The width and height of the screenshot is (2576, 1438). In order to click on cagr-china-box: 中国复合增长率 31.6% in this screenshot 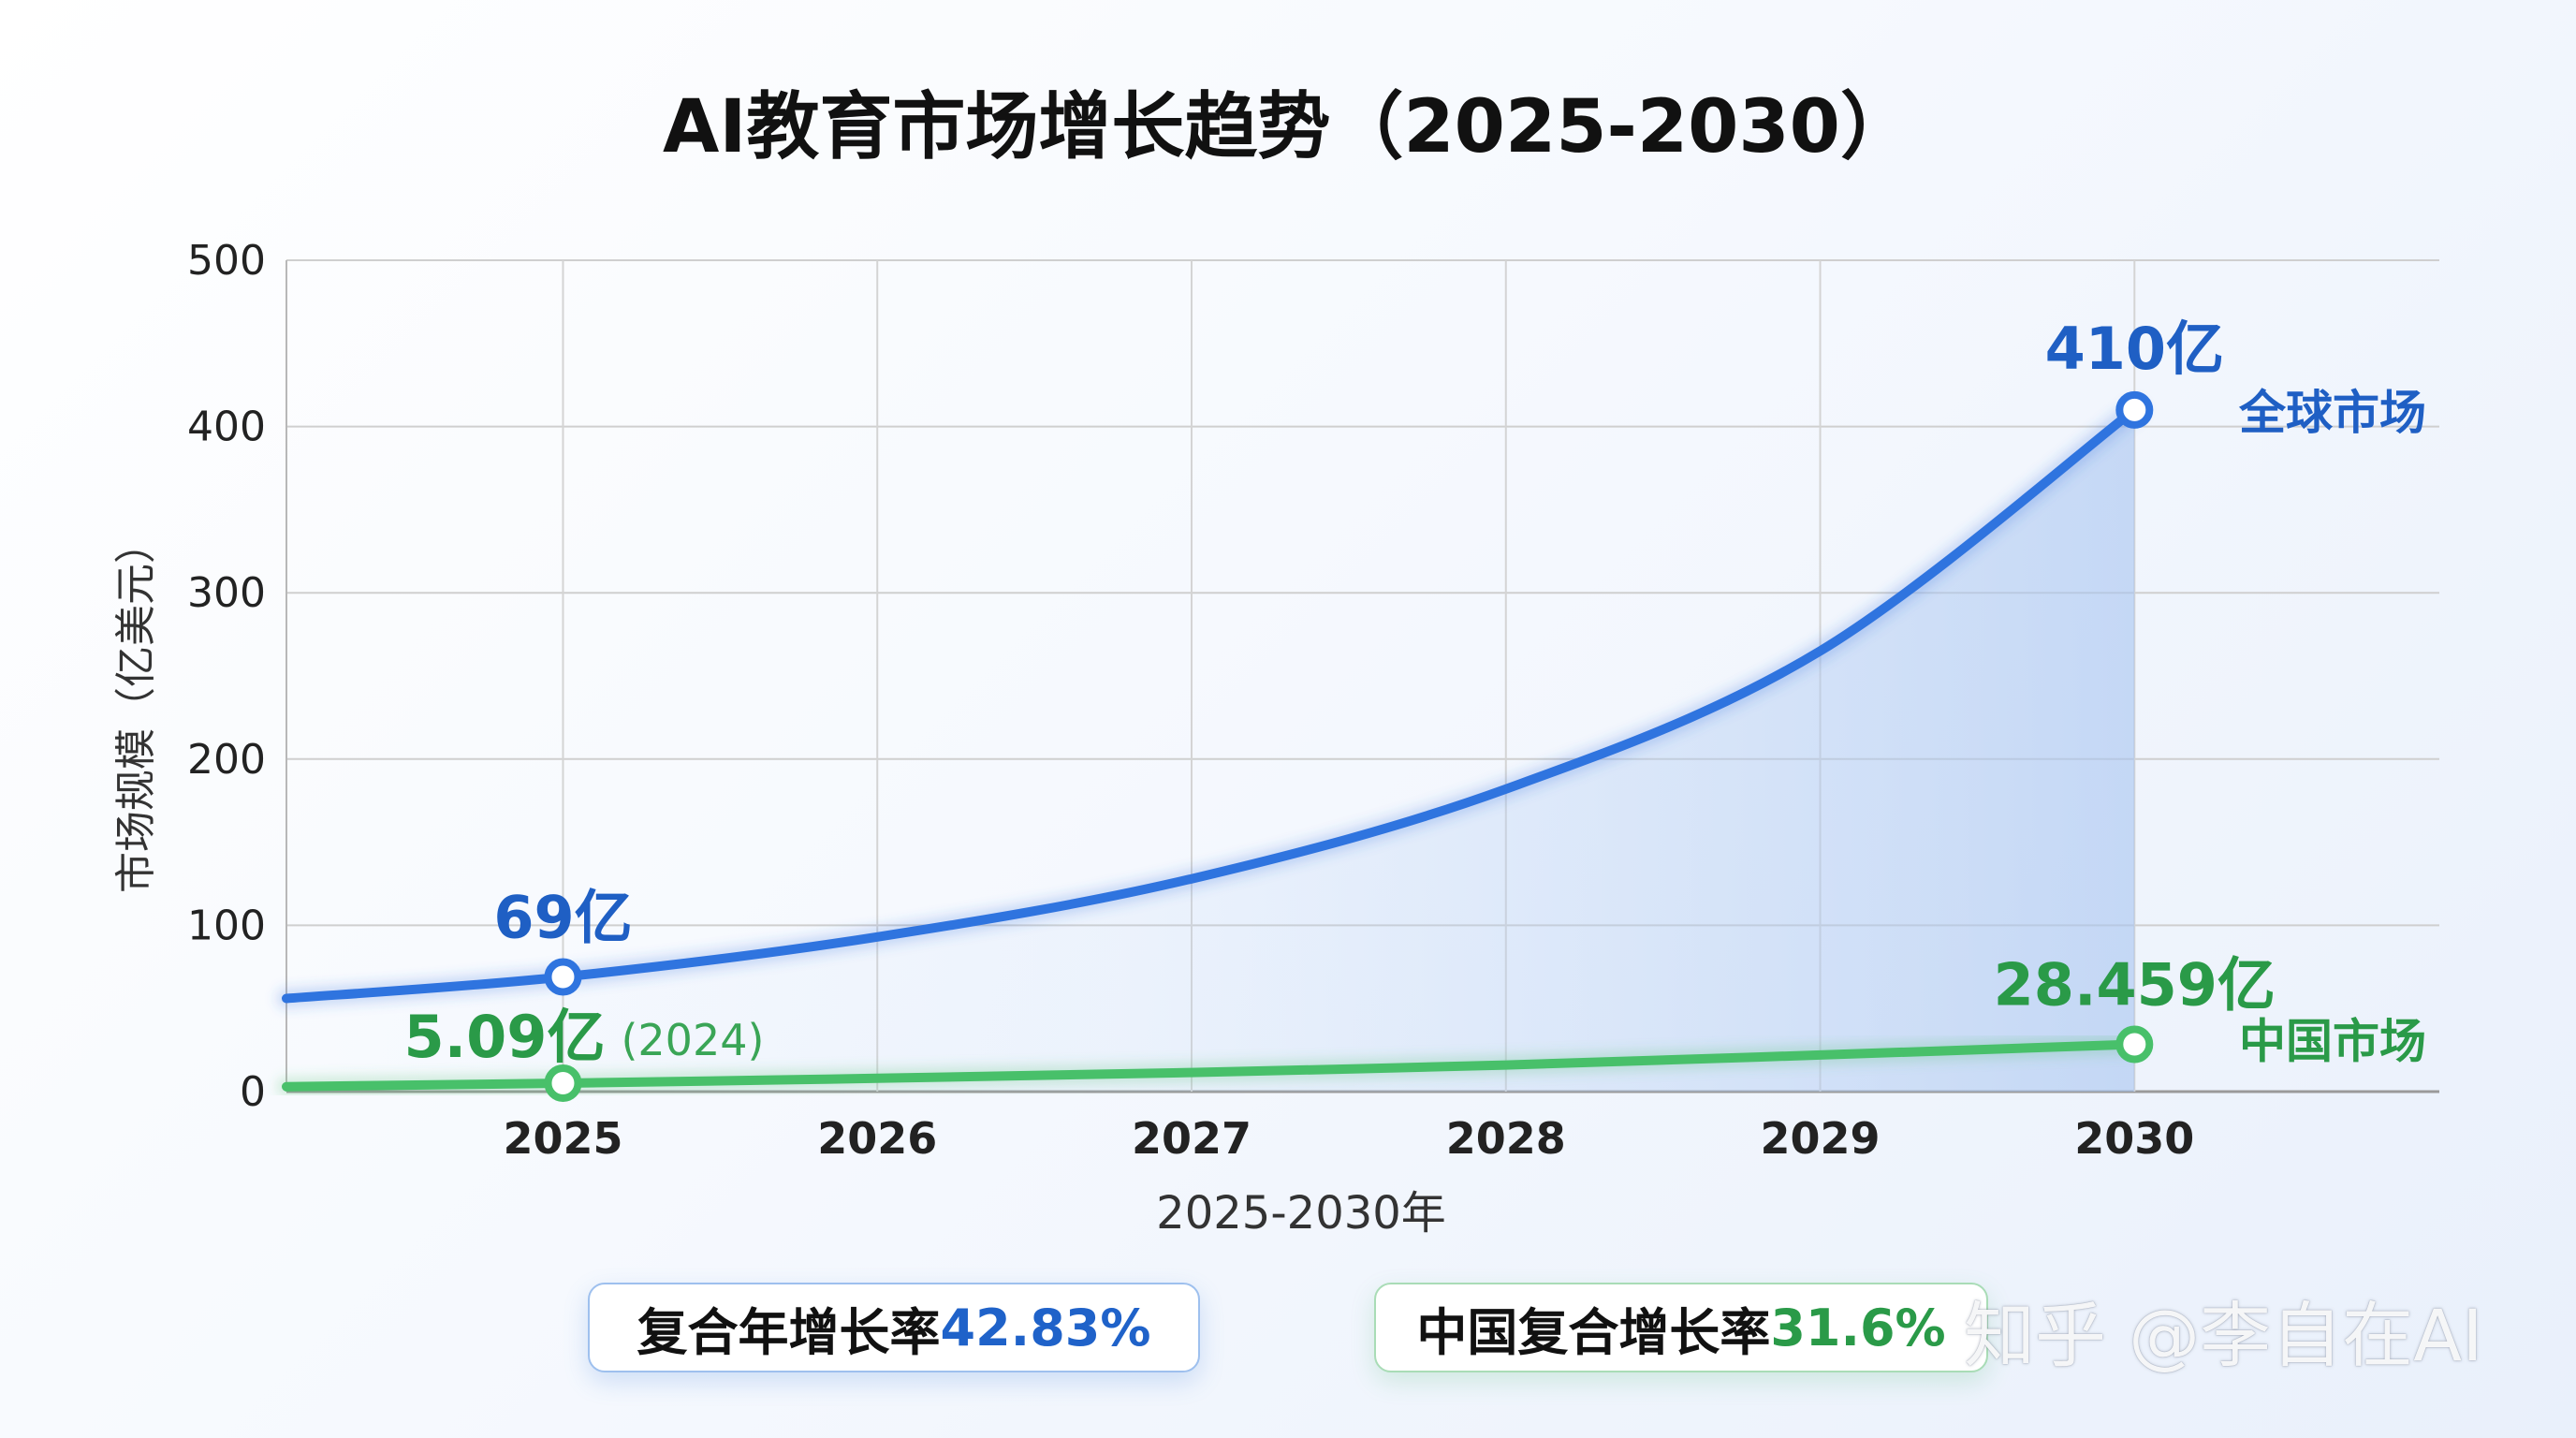, I will do `click(1681, 1327)`.